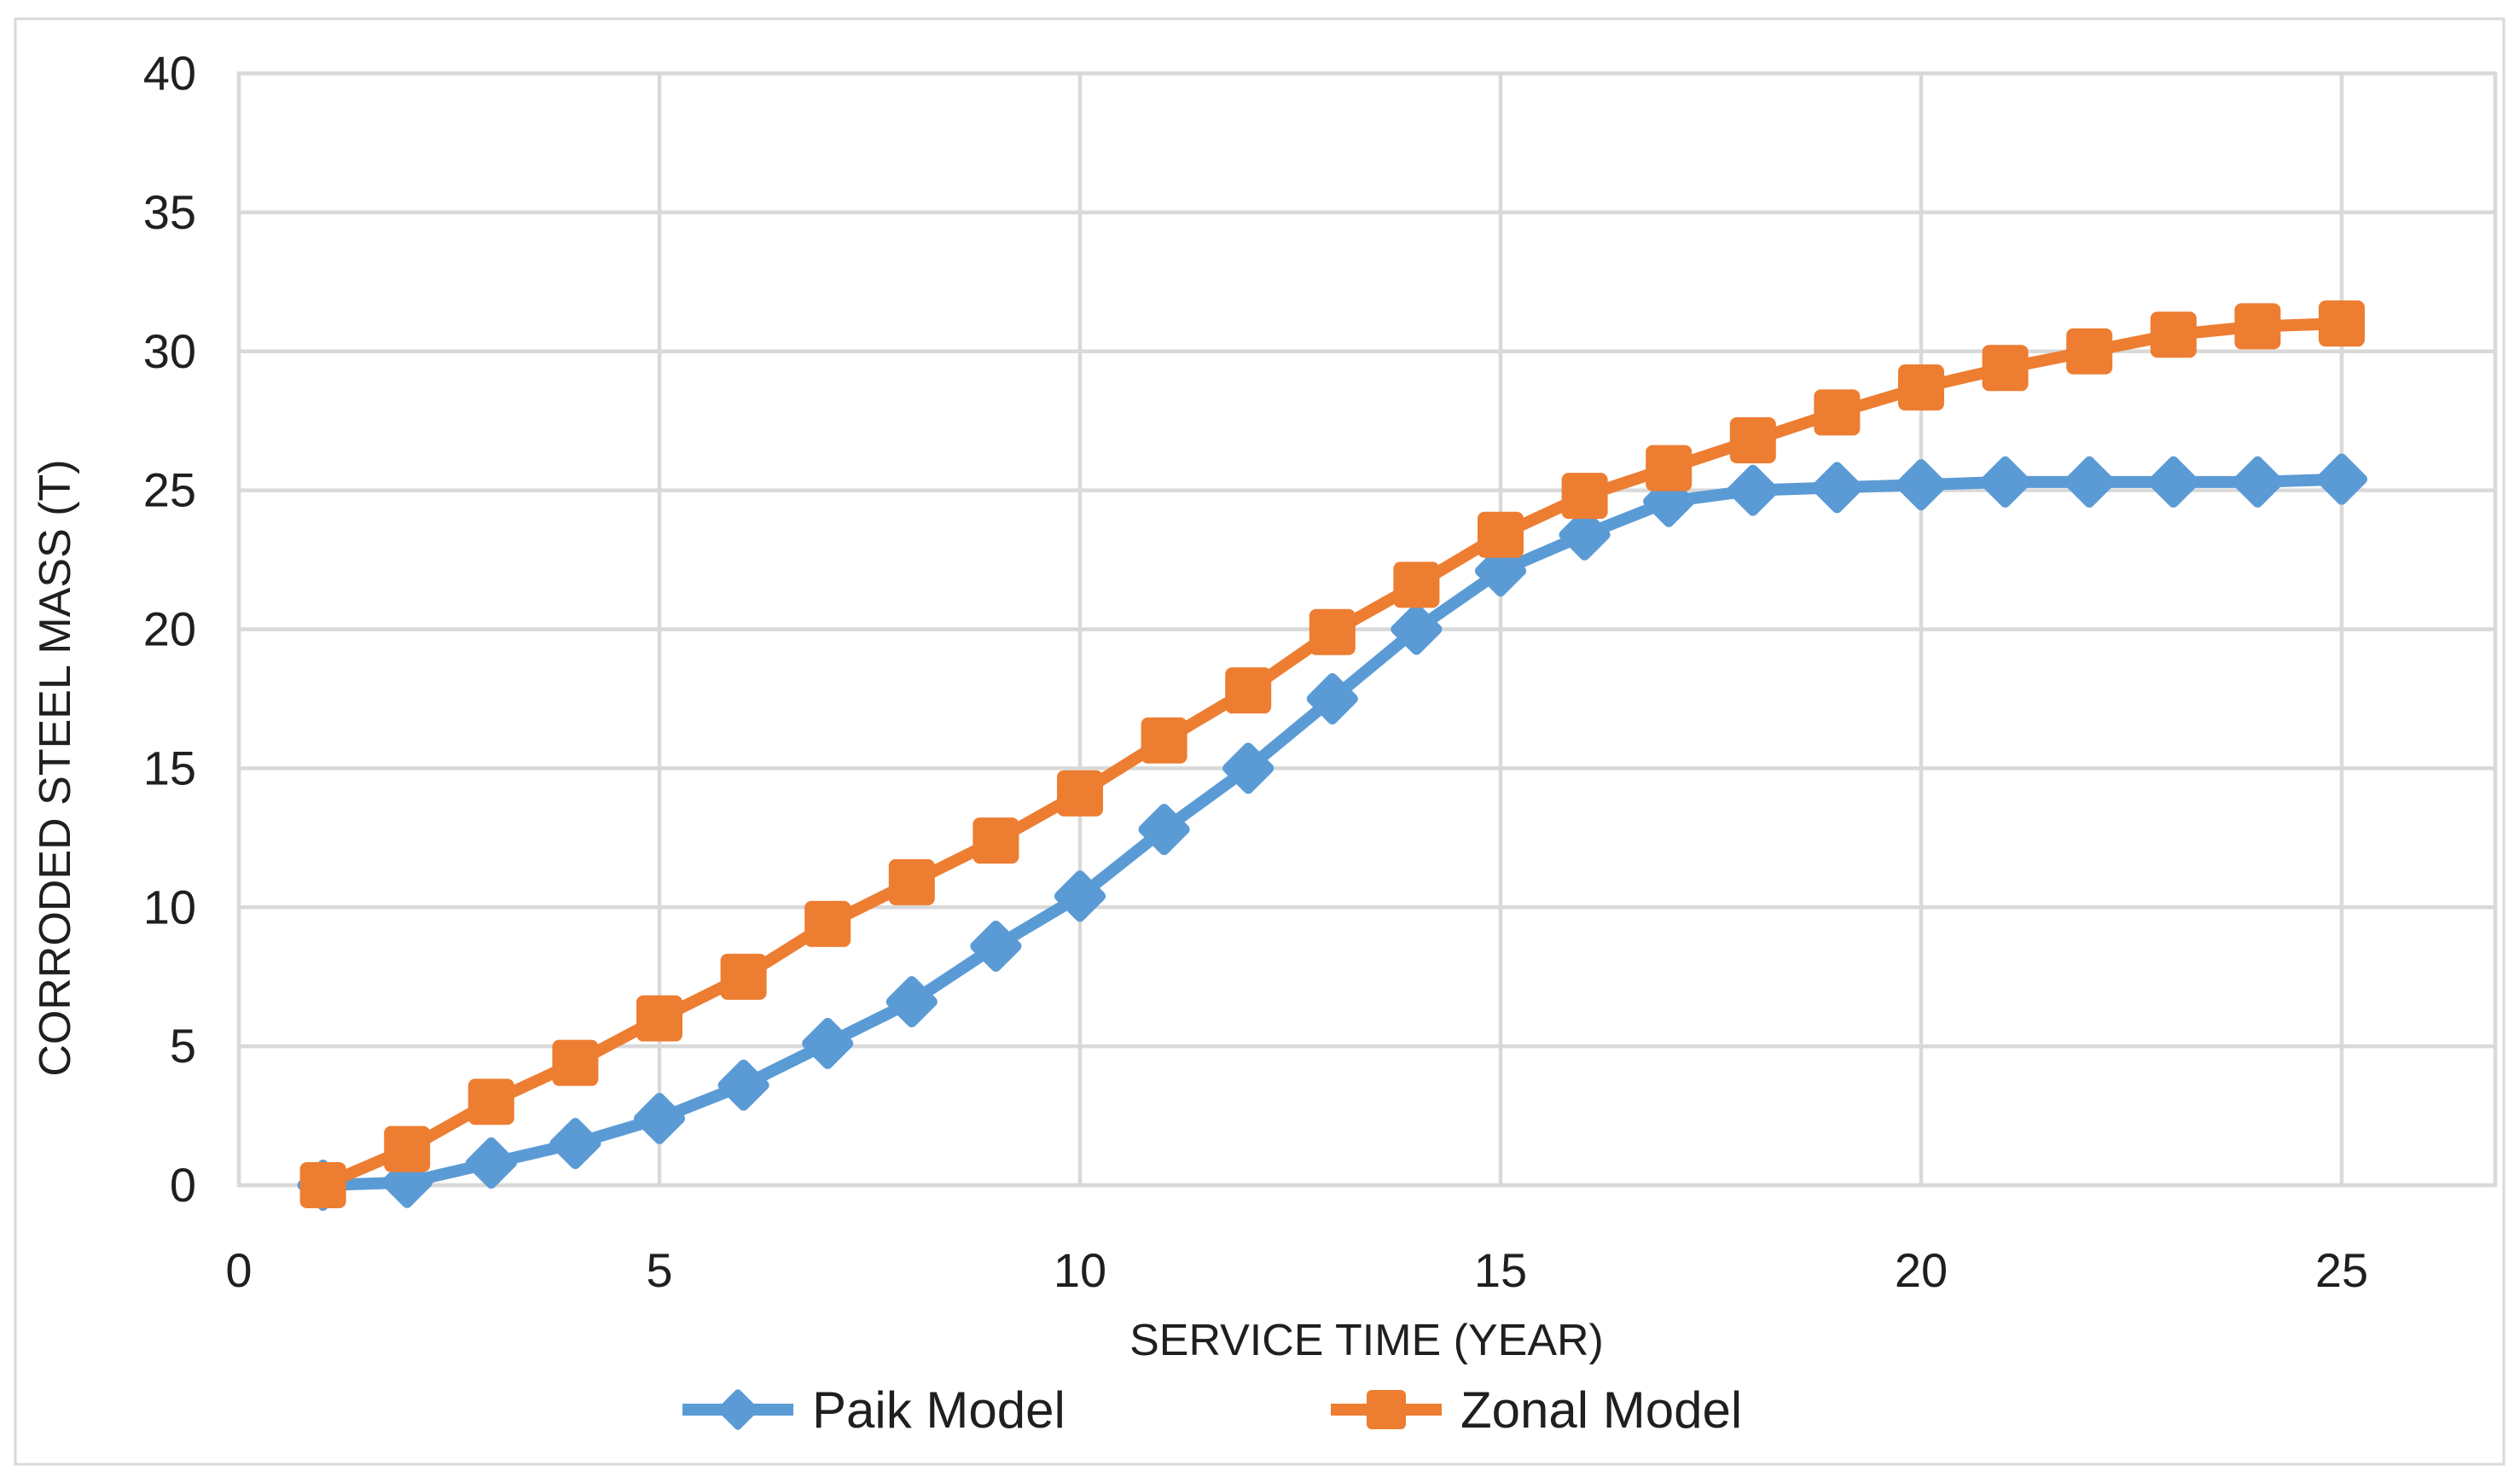  Describe the element at coordinates (1212, 1410) in the screenshot. I see `legend: Paik Model Zonal Model` at that location.